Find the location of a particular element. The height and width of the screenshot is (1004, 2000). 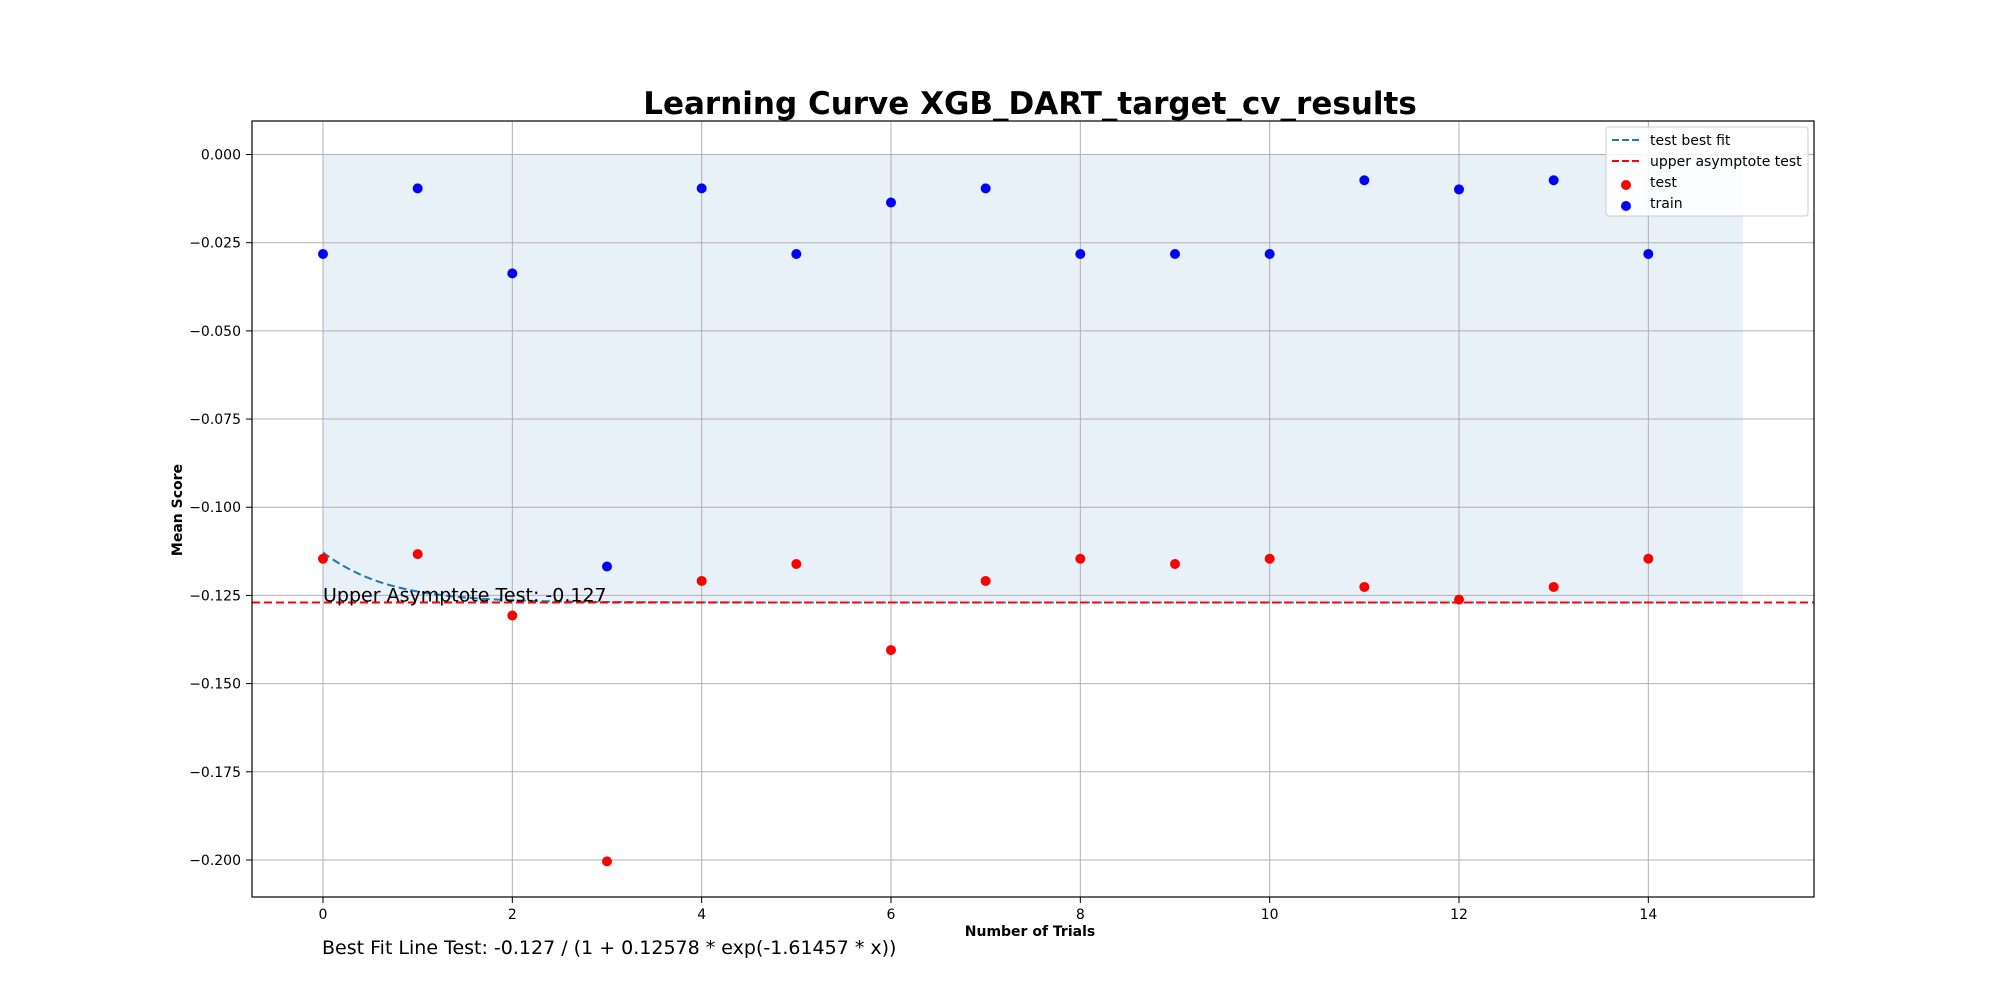

x-axis-label: Number of Trials is located at coordinates (1030, 932).